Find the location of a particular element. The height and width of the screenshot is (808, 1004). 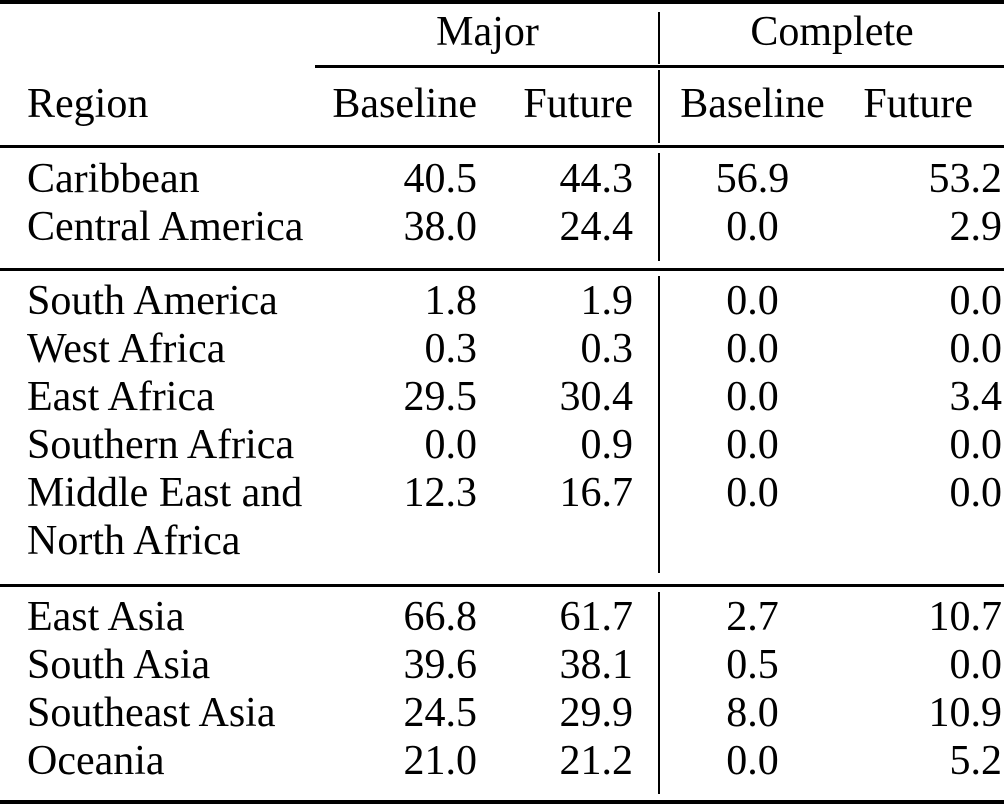

header-major-future: Future is located at coordinates (578, 104).